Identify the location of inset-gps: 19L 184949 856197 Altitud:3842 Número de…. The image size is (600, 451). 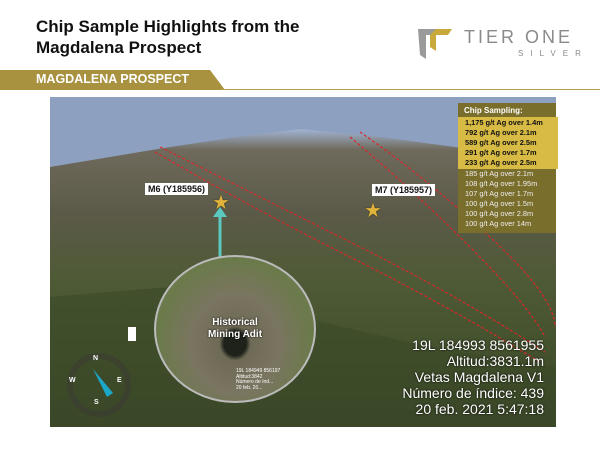
(258, 379).